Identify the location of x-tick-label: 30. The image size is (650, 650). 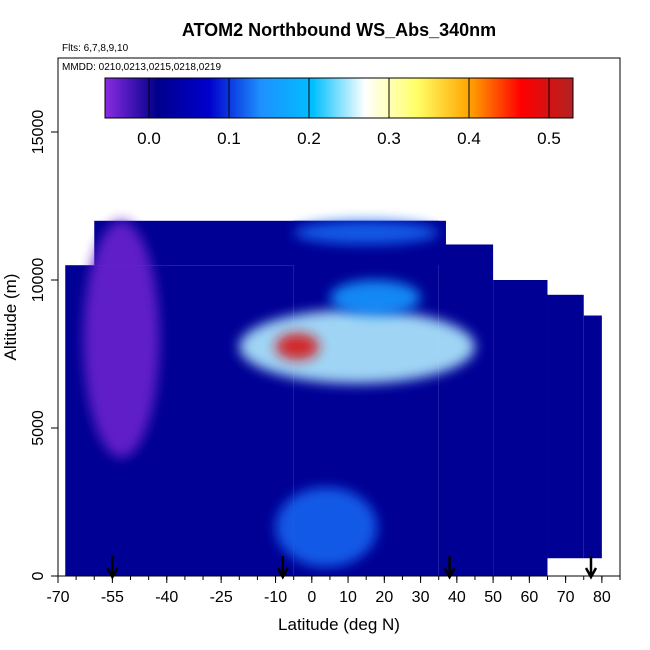
(421, 597).